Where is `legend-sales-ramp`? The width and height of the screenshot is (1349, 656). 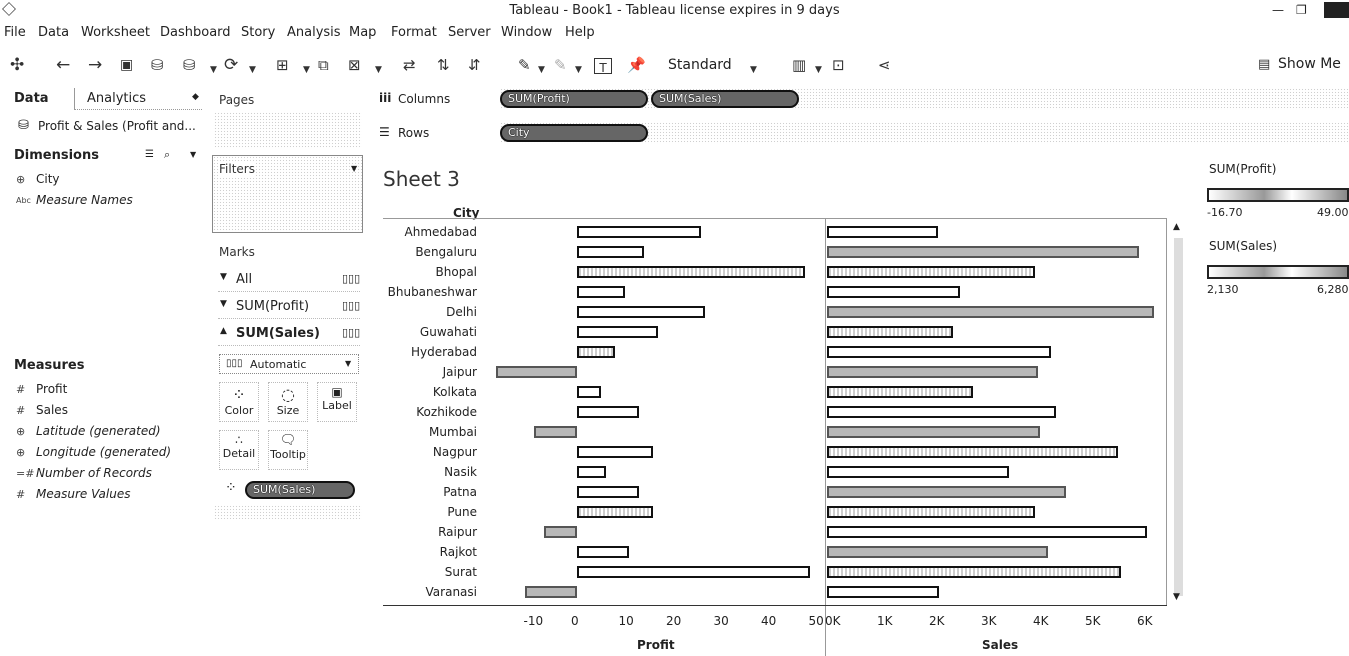
legend-sales-ramp is located at coordinates (1278, 272).